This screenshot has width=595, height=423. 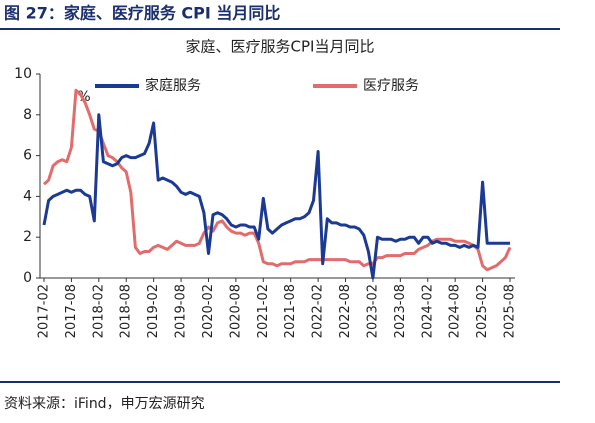 What do you see at coordinates (126, 311) in the screenshot?
I see `x-tick-label: 2018-08` at bounding box center [126, 311].